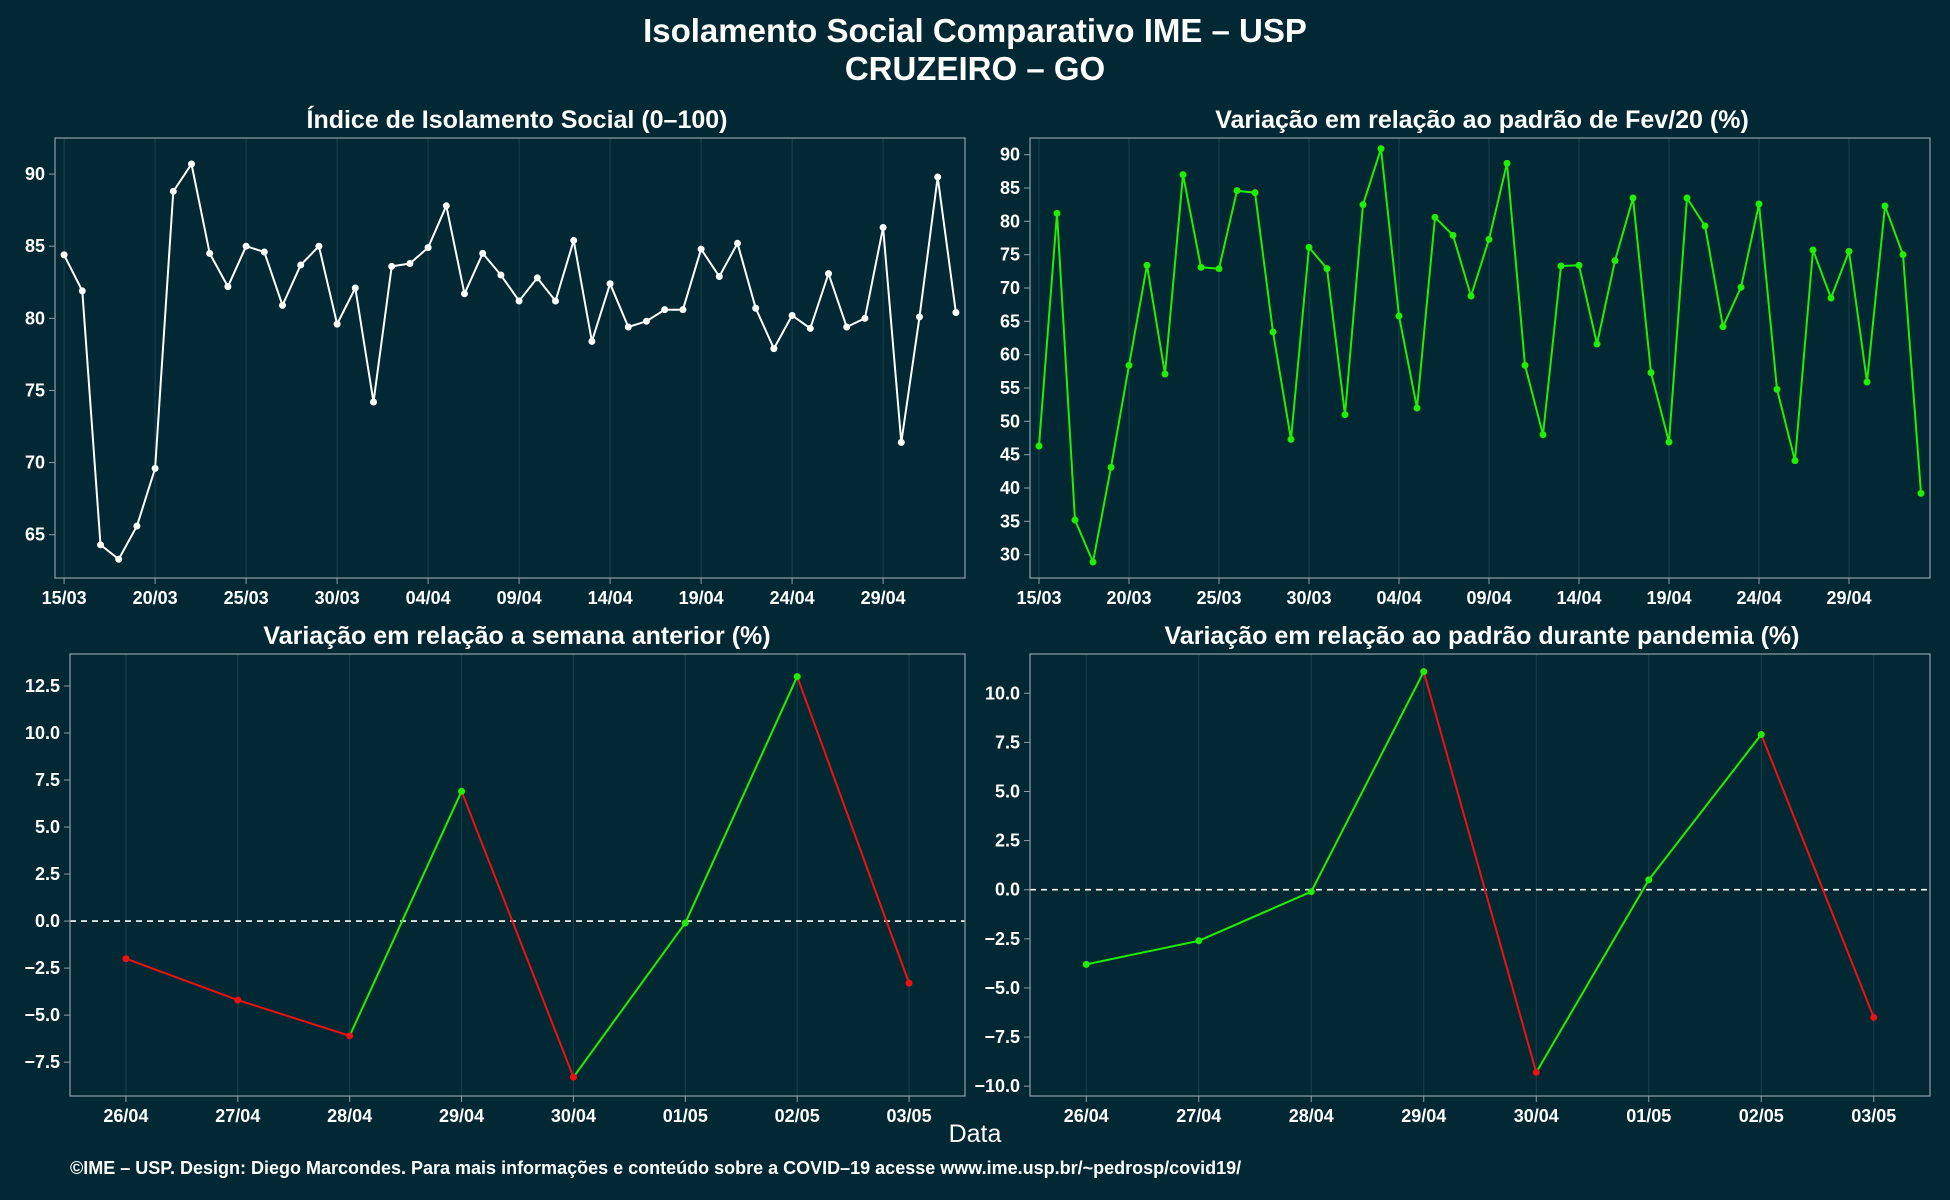  I want to click on x-tick-label: 28/04, so click(1311, 1116).